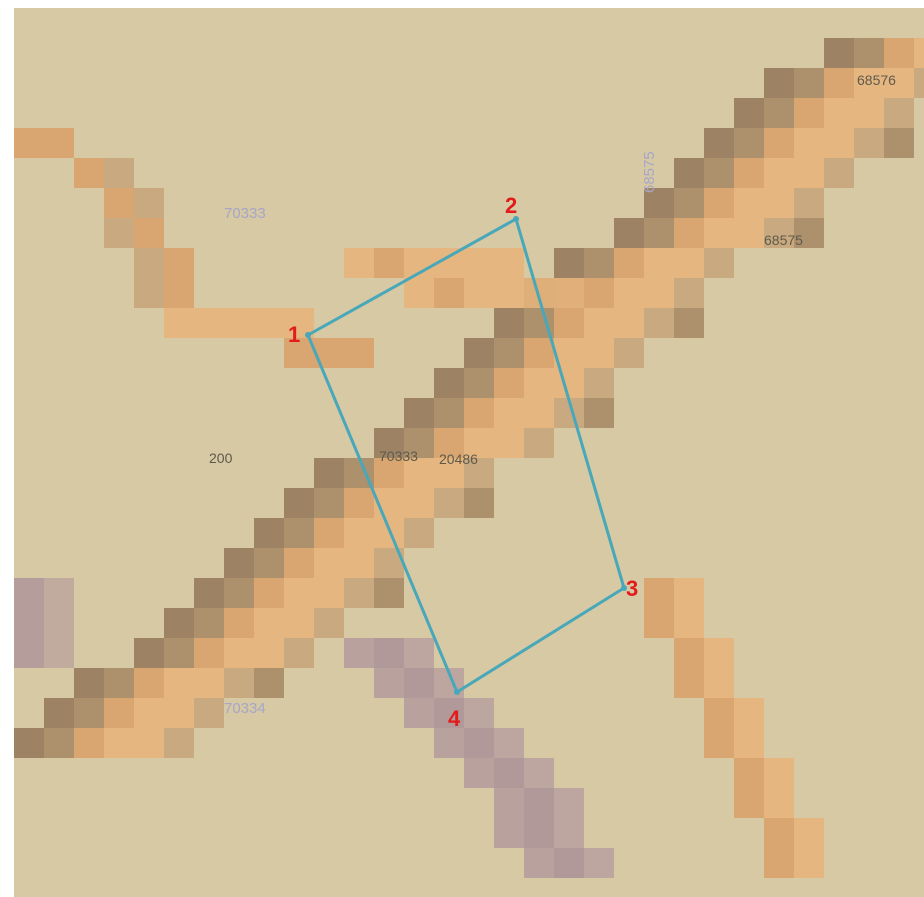 This screenshot has height=897, width=924. I want to click on ghost-label-2: 70334, so click(245, 708).